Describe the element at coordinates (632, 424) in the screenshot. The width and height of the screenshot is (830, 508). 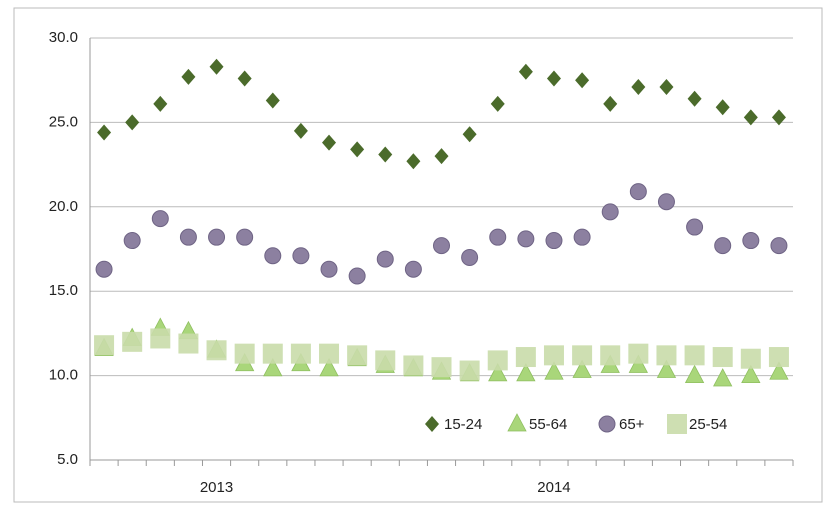
I see `legend-label: 65+` at that location.